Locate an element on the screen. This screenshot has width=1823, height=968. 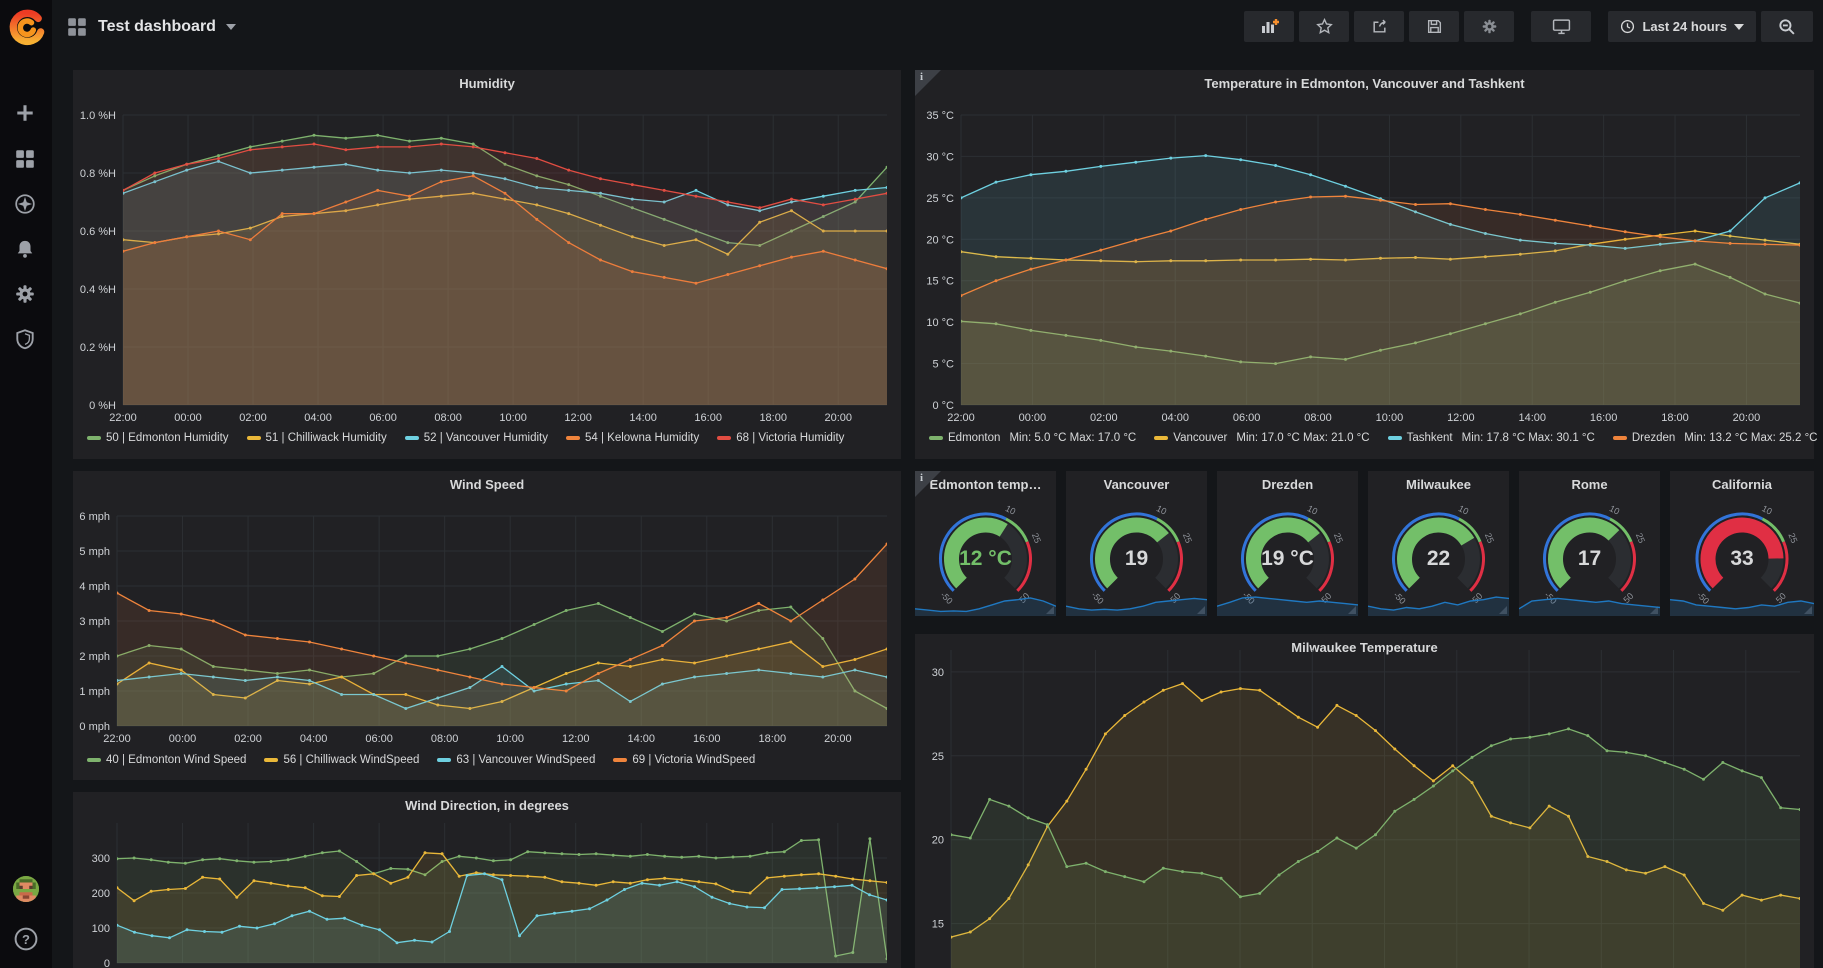
legend-item: 52 | Vancouver Humidity is located at coordinates (476, 438).